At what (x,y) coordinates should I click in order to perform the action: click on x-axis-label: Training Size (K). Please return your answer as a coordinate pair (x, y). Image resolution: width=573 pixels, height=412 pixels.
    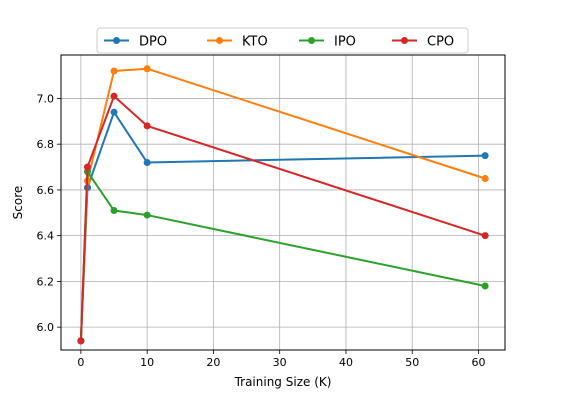
    Looking at the image, I should click on (283, 382).